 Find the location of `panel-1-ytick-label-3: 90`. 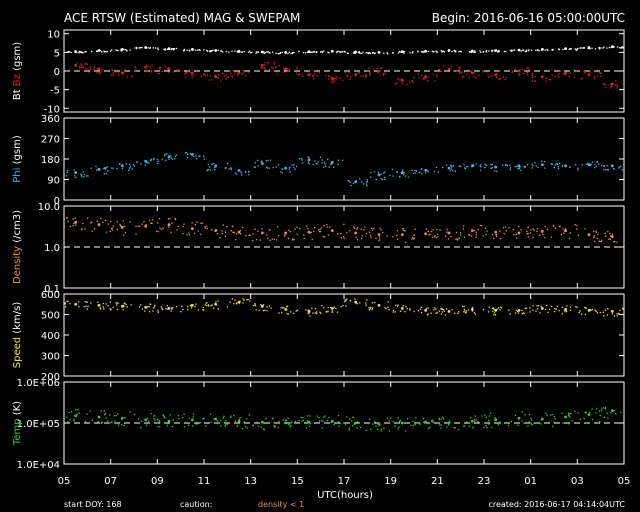

panel-1-ytick-label-3: 90 is located at coordinates (53, 181).